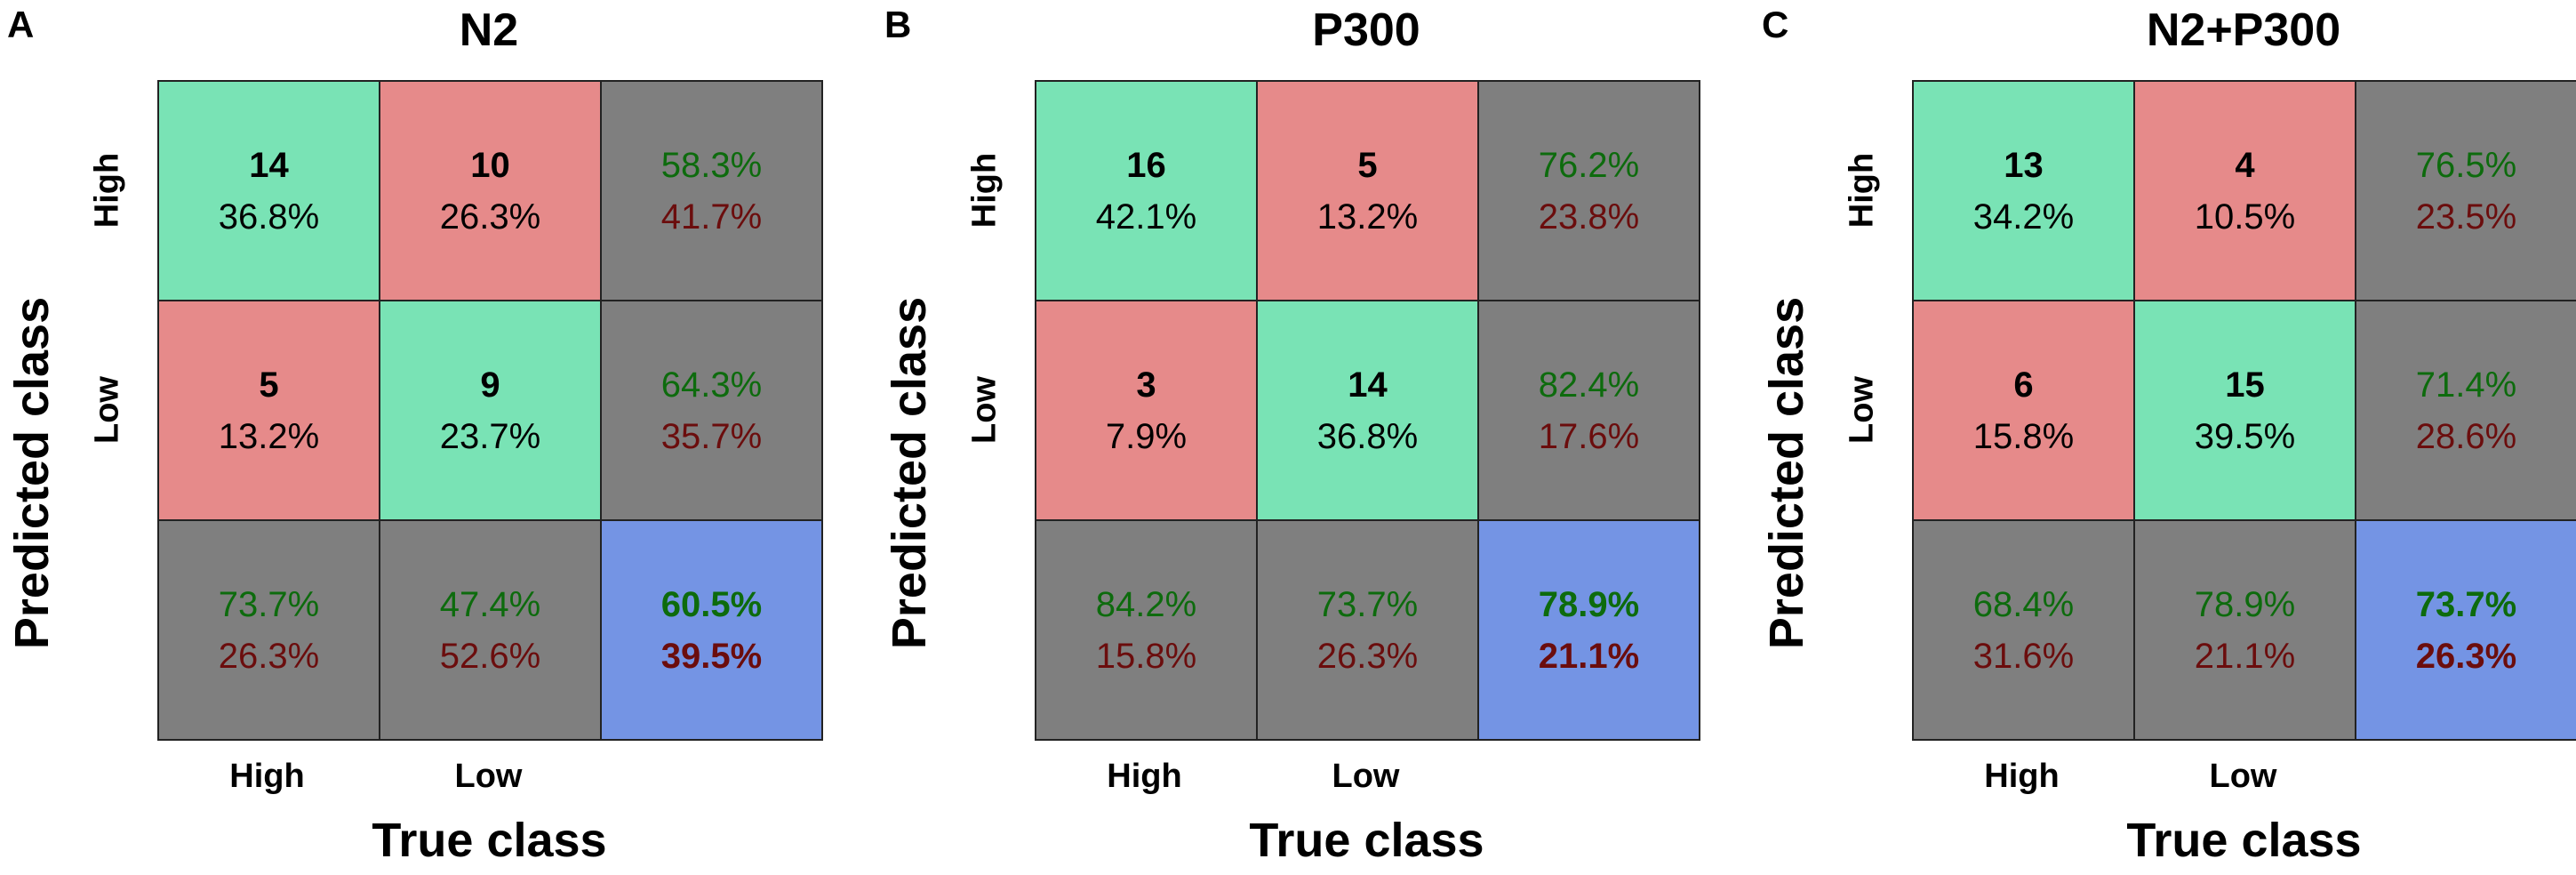 This screenshot has height=875, width=2576. What do you see at coordinates (2465, 190) in the screenshot?
I see `row-summary-cell: 76.5% 23.5%` at bounding box center [2465, 190].